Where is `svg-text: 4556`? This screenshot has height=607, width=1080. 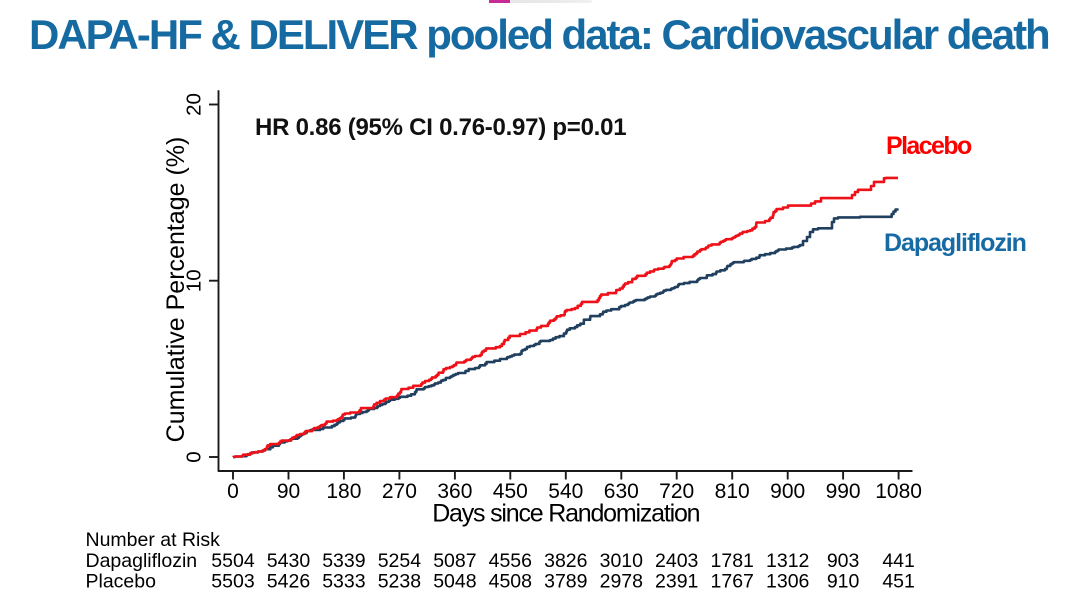 svg-text: 4556 is located at coordinates (510, 561).